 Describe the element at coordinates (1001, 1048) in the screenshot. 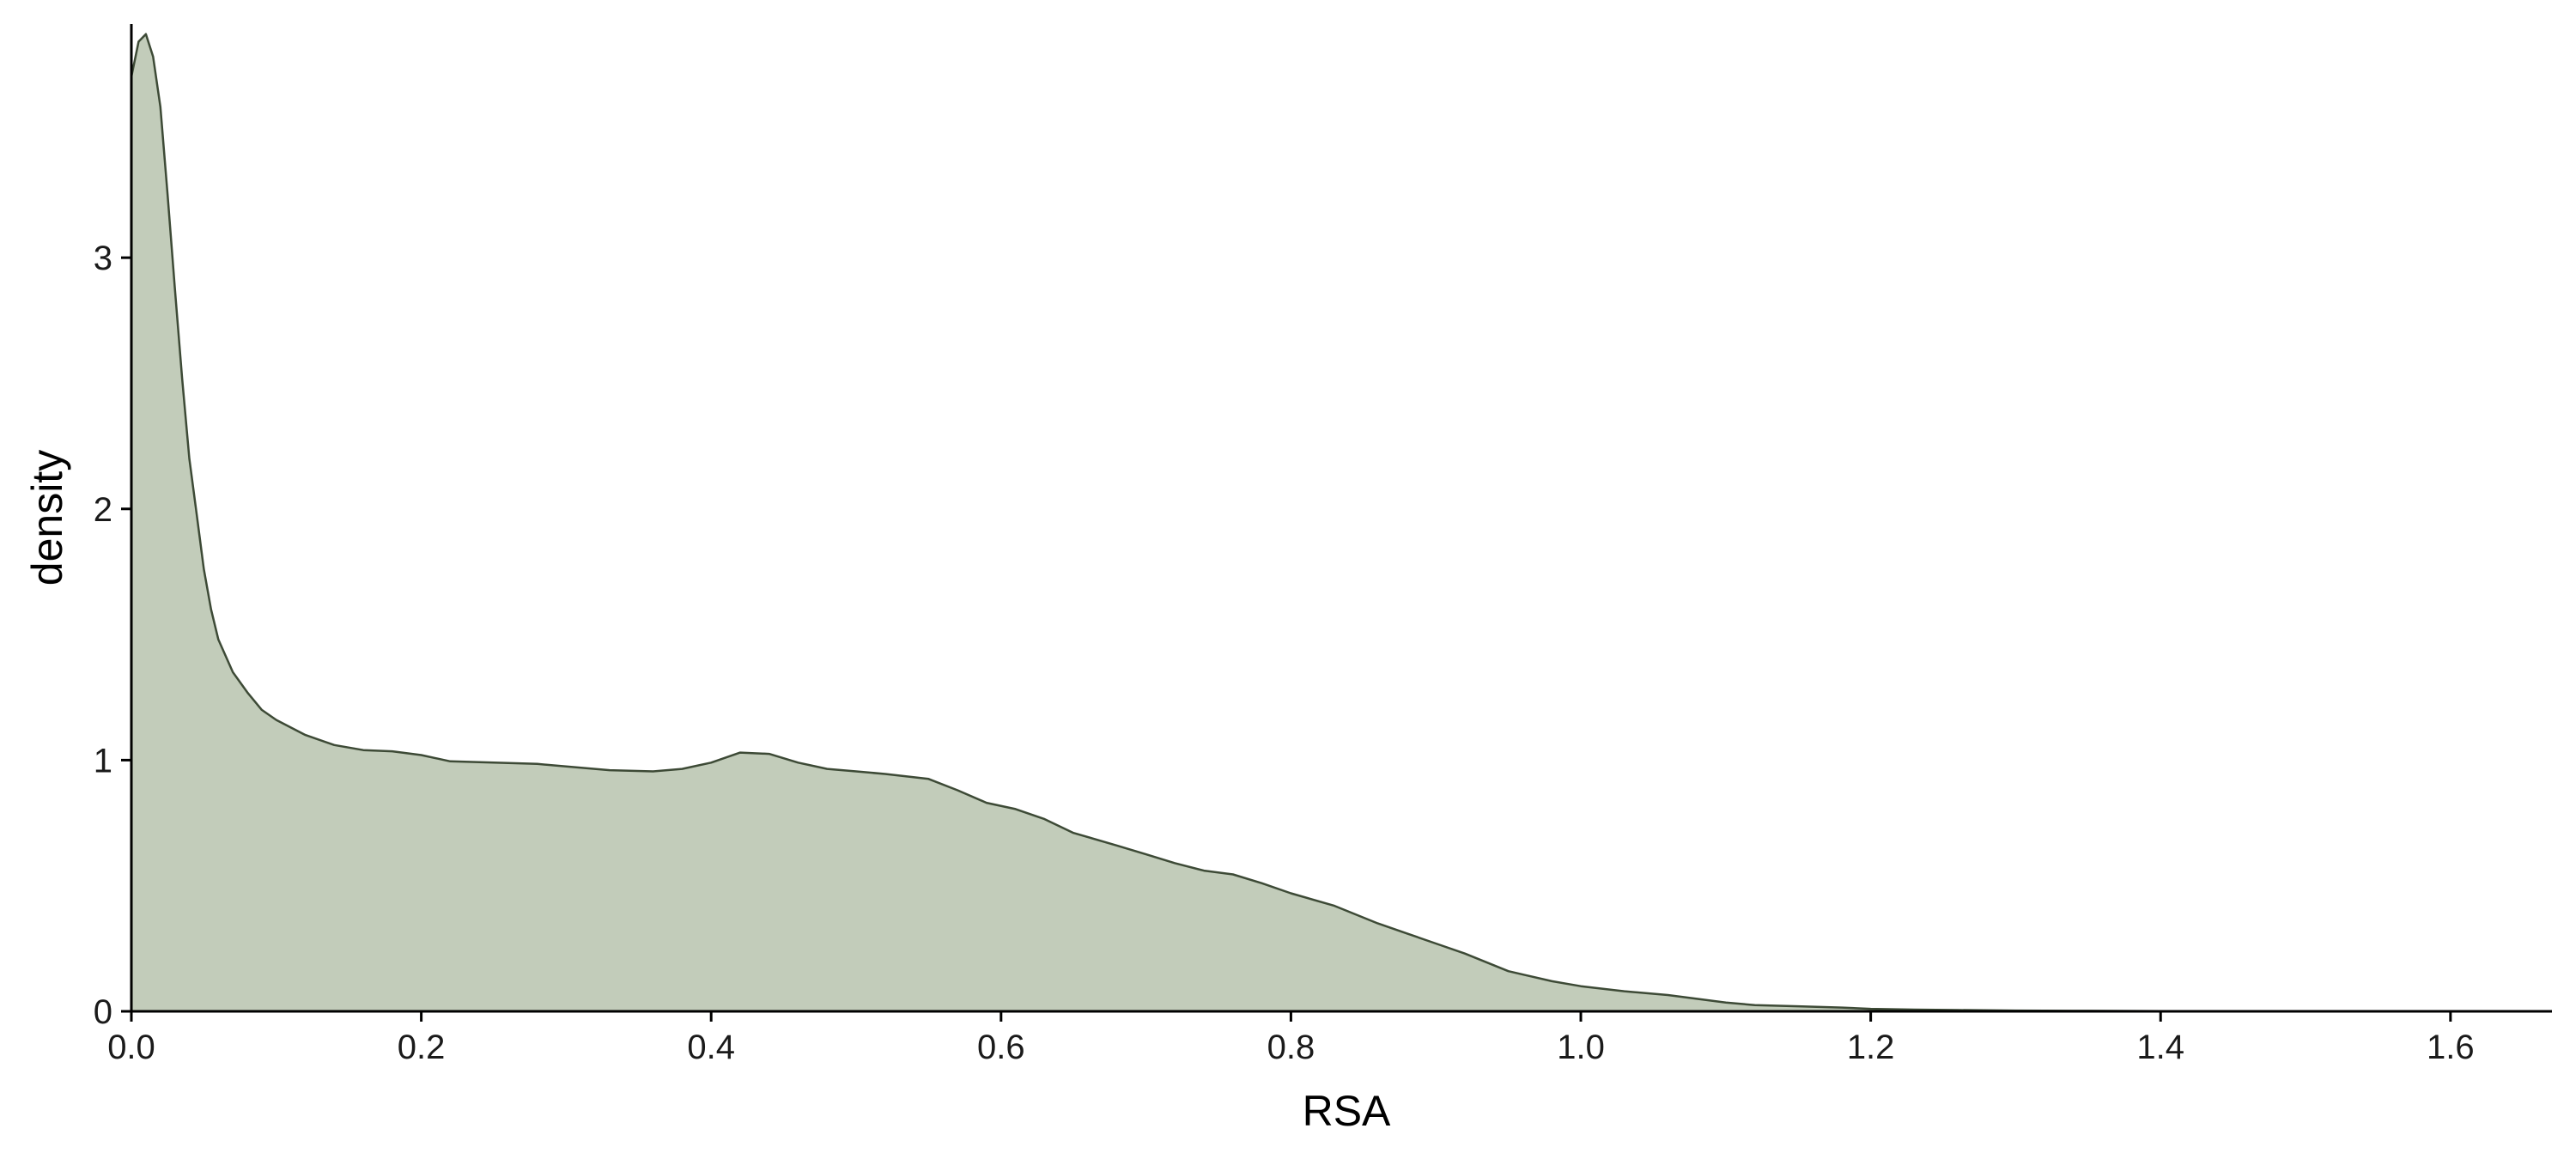

I see `x-tick-label: 0.6` at that location.